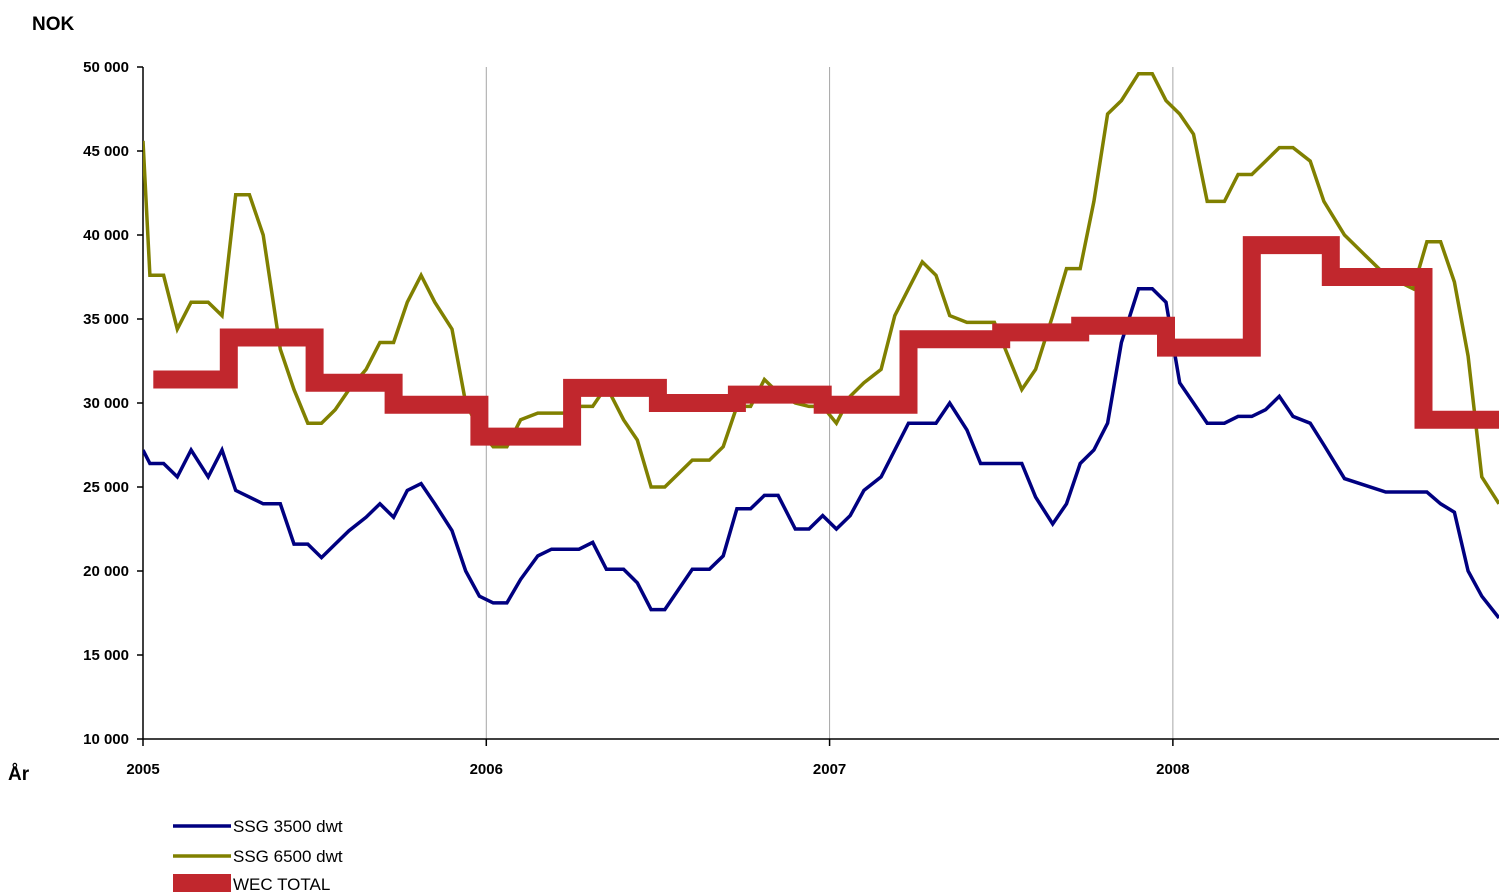 The width and height of the screenshot is (1499, 895). Describe the element at coordinates (106, 151) in the screenshot. I see `y-tick-label: 45 000` at that location.